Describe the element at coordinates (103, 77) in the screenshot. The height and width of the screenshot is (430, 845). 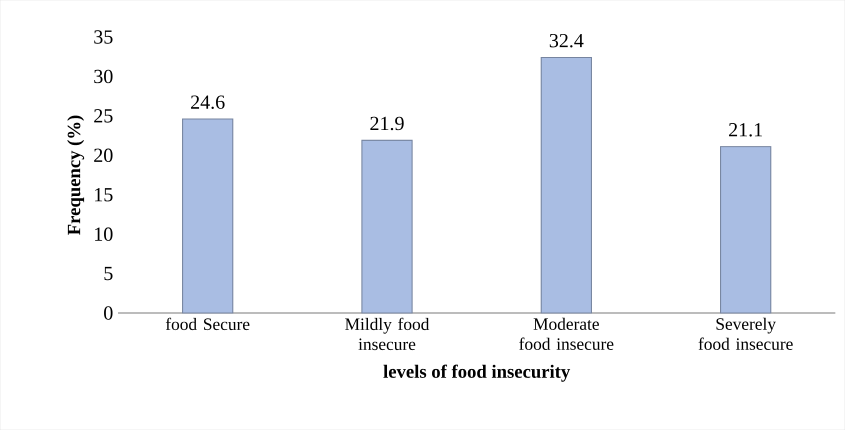
I see `y-tick-label: 30` at that location.